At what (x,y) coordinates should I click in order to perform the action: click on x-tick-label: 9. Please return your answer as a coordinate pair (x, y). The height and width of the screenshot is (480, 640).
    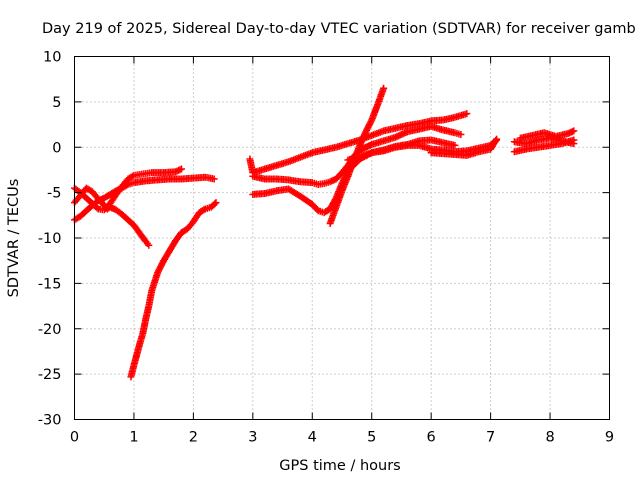
    Looking at the image, I should click on (609, 438).